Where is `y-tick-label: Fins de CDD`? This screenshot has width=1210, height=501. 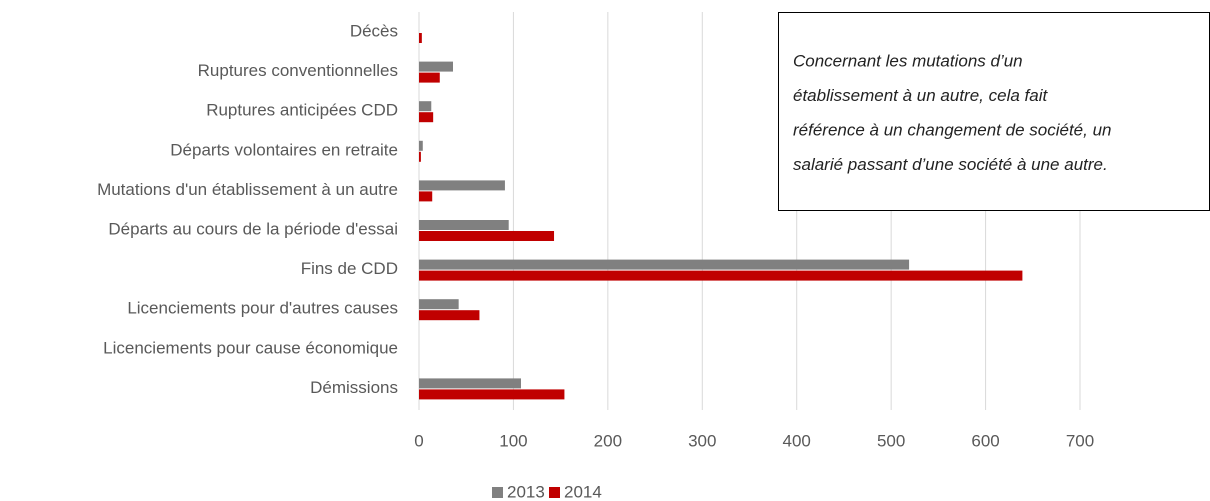 y-tick-label: Fins de CDD is located at coordinates (349, 268).